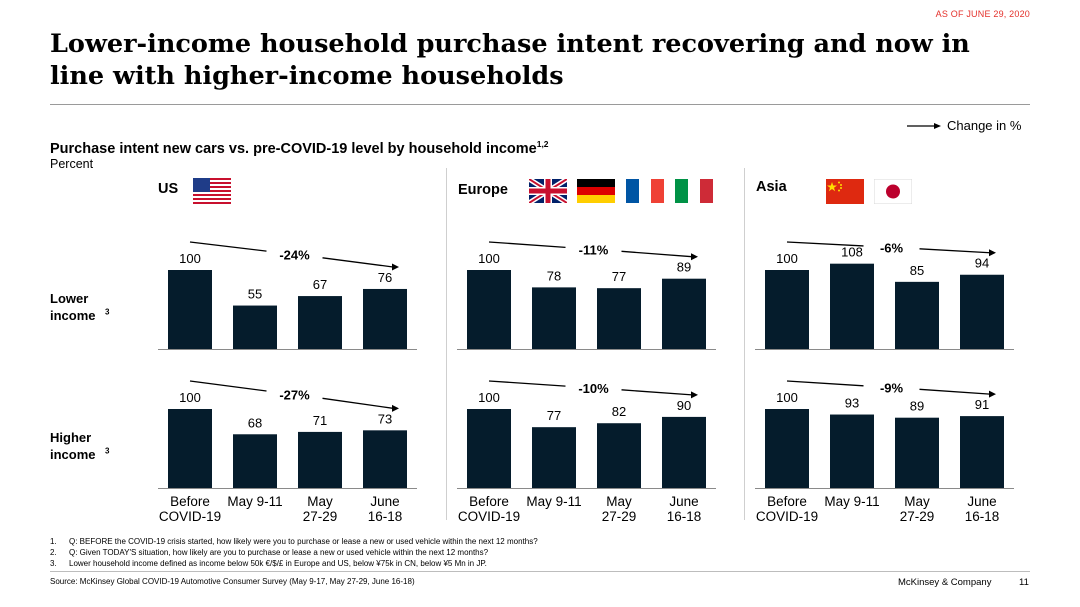  I want to click on france-flag-icon, so click(645, 191).